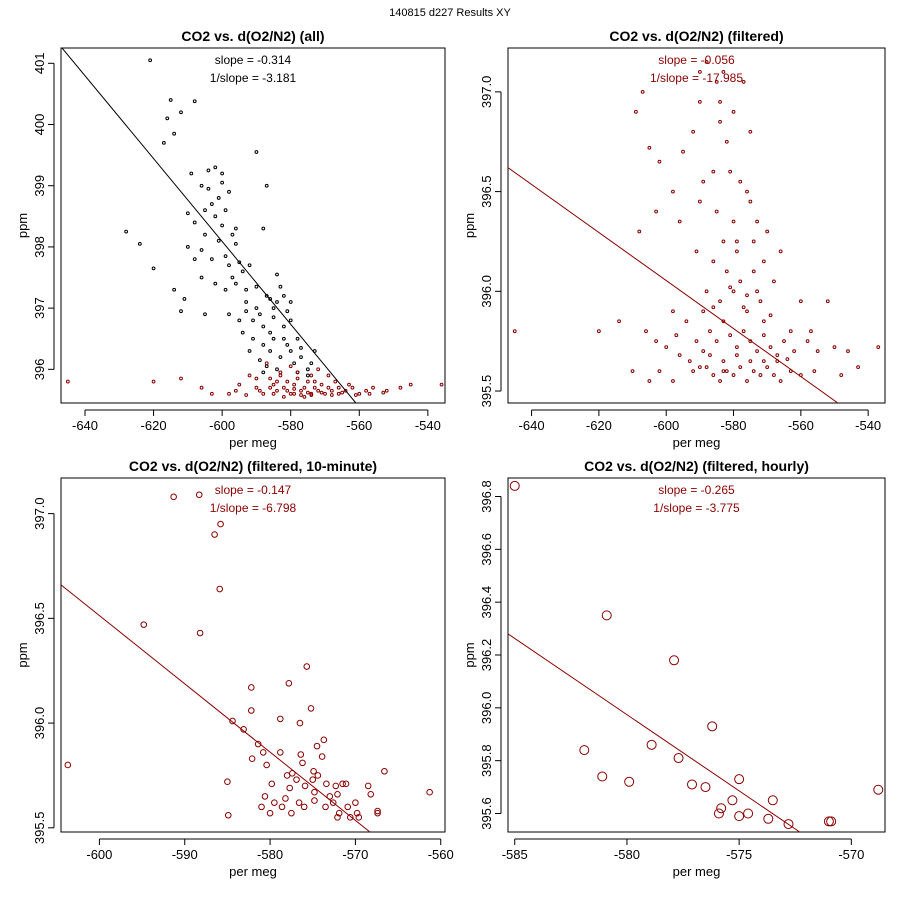 The height and width of the screenshot is (900, 900). I want to click on chart-1-x-tick-label: -580, so click(734, 425).